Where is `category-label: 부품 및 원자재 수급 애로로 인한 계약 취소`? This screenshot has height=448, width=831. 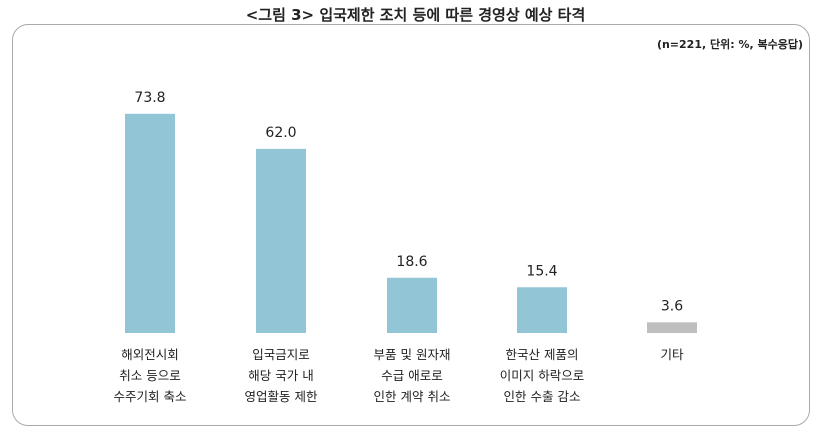 category-label: 부품 및 원자재 수급 애로로 인한 계약 취소 is located at coordinates (412, 375).